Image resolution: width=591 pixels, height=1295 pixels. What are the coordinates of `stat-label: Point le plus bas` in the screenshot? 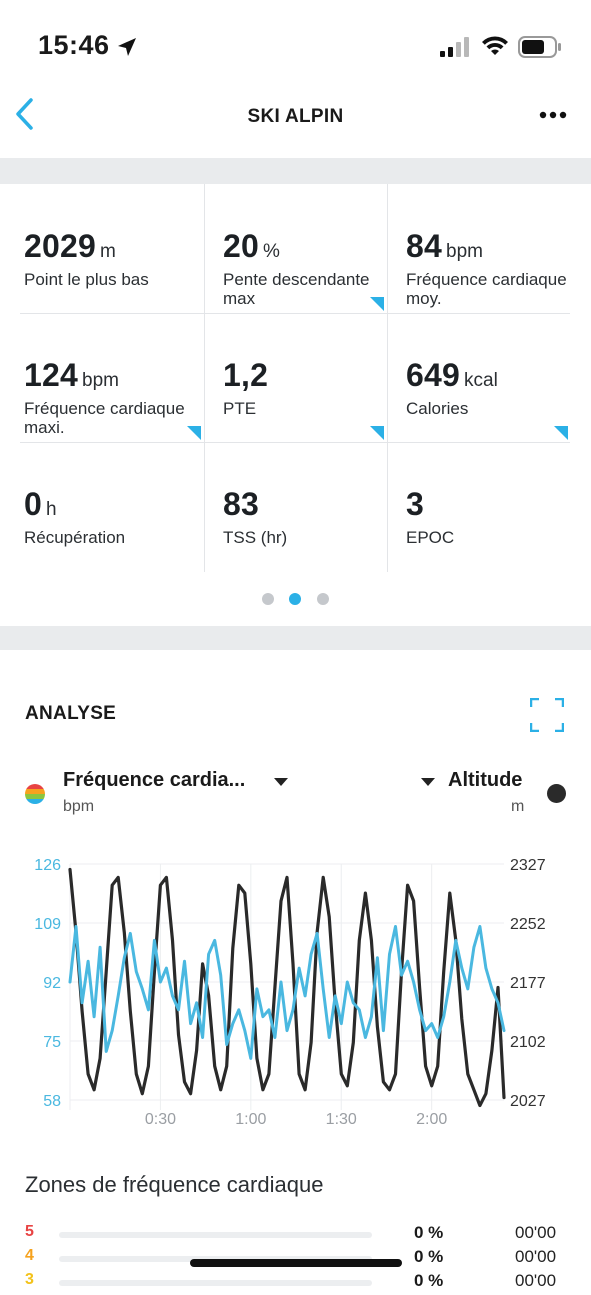 It's located at (86, 279).